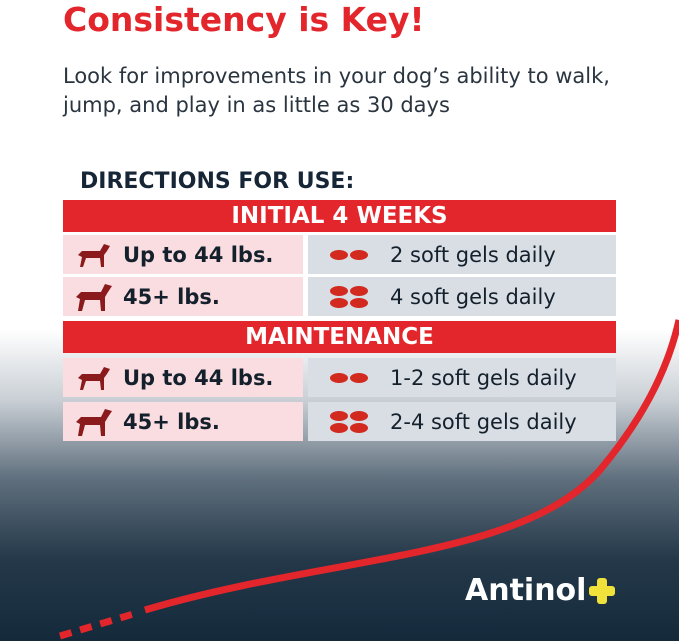 The height and width of the screenshot is (641, 679). Describe the element at coordinates (339, 216) in the screenshot. I see `section-header-initial: INITIAL 4 WEEKS` at that location.